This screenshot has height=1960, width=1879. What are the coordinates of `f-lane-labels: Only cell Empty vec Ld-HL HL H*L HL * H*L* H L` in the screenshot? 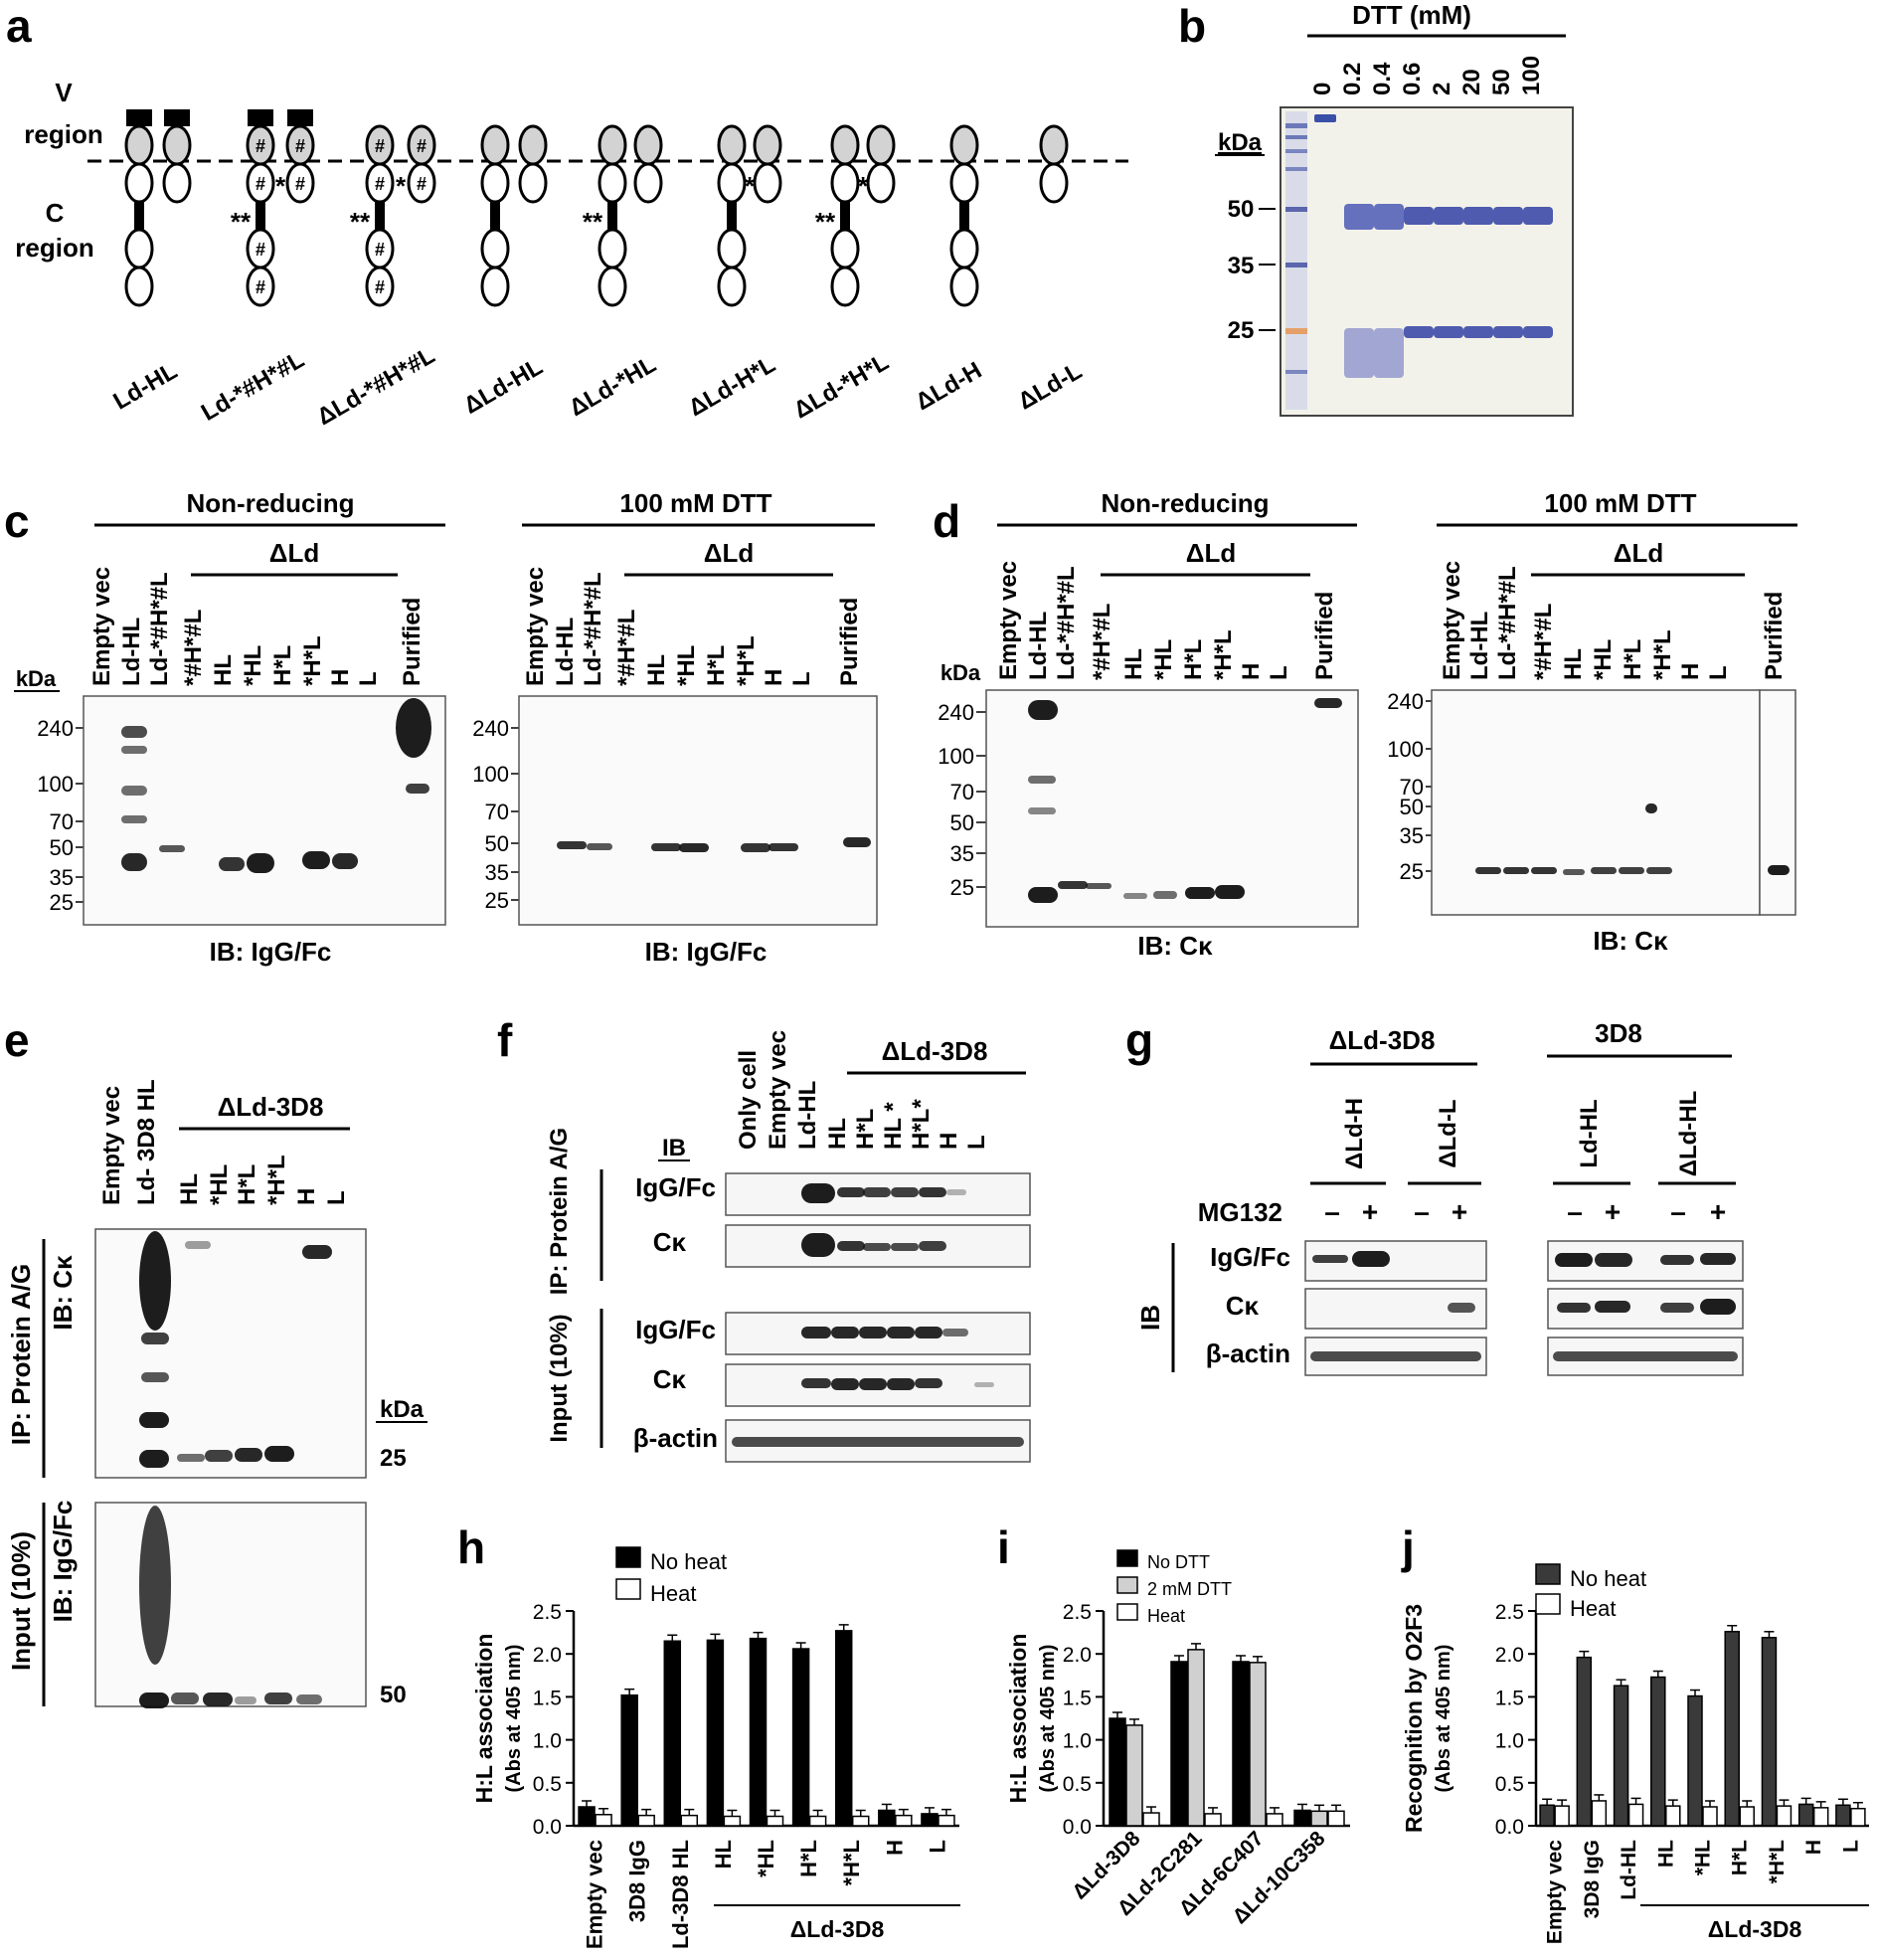 It's located at (862, 1090).